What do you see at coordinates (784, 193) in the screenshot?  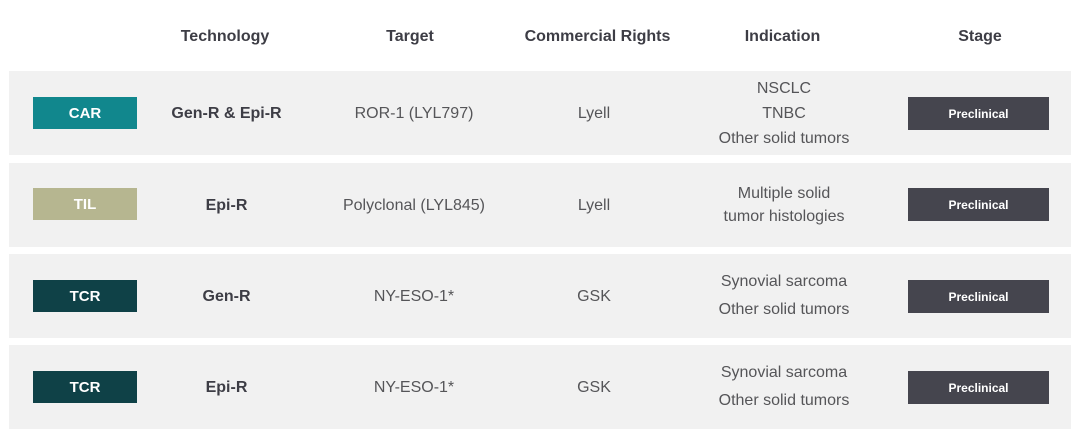 I see `indication-line: Multiple solid` at bounding box center [784, 193].